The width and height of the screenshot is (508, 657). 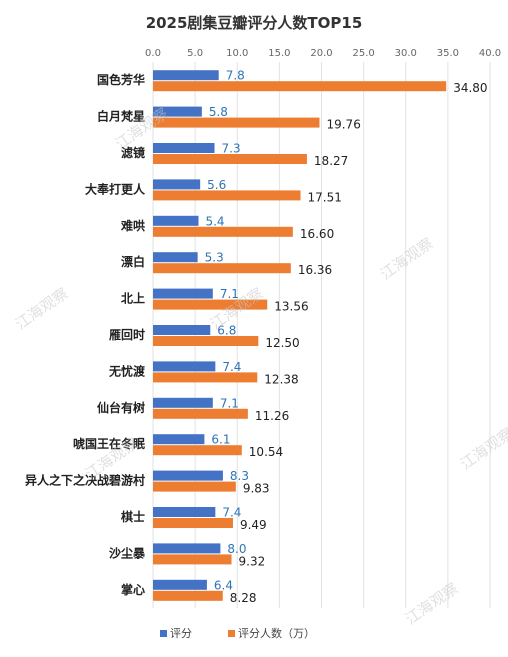 What do you see at coordinates (220, 440) in the screenshot?
I see `data-label-score: 6.1` at bounding box center [220, 440].